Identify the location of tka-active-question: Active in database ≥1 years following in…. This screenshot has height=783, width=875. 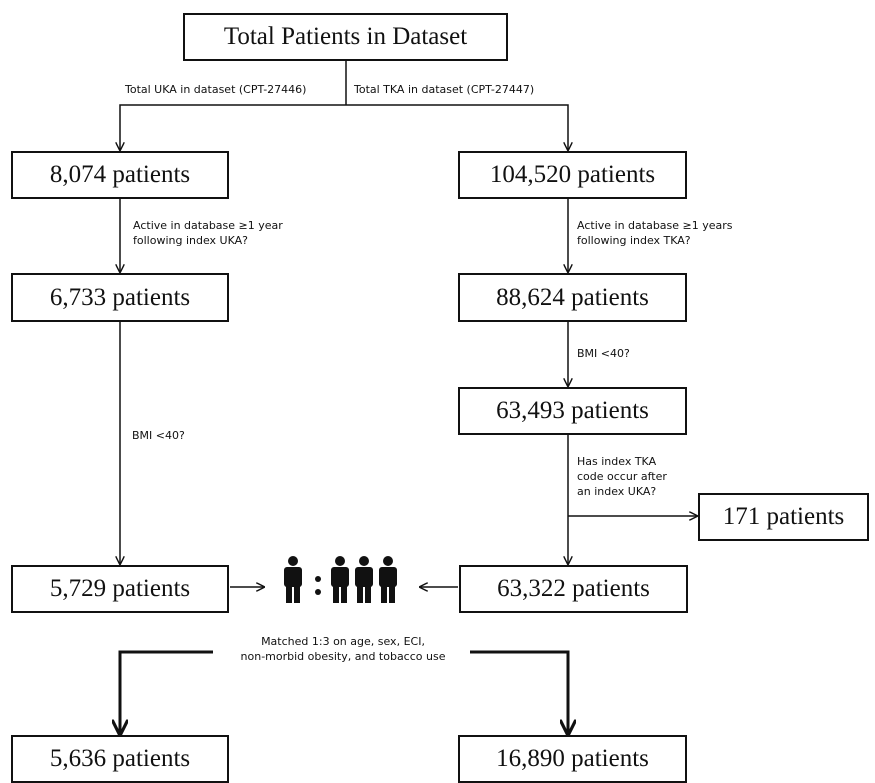
(655, 233).